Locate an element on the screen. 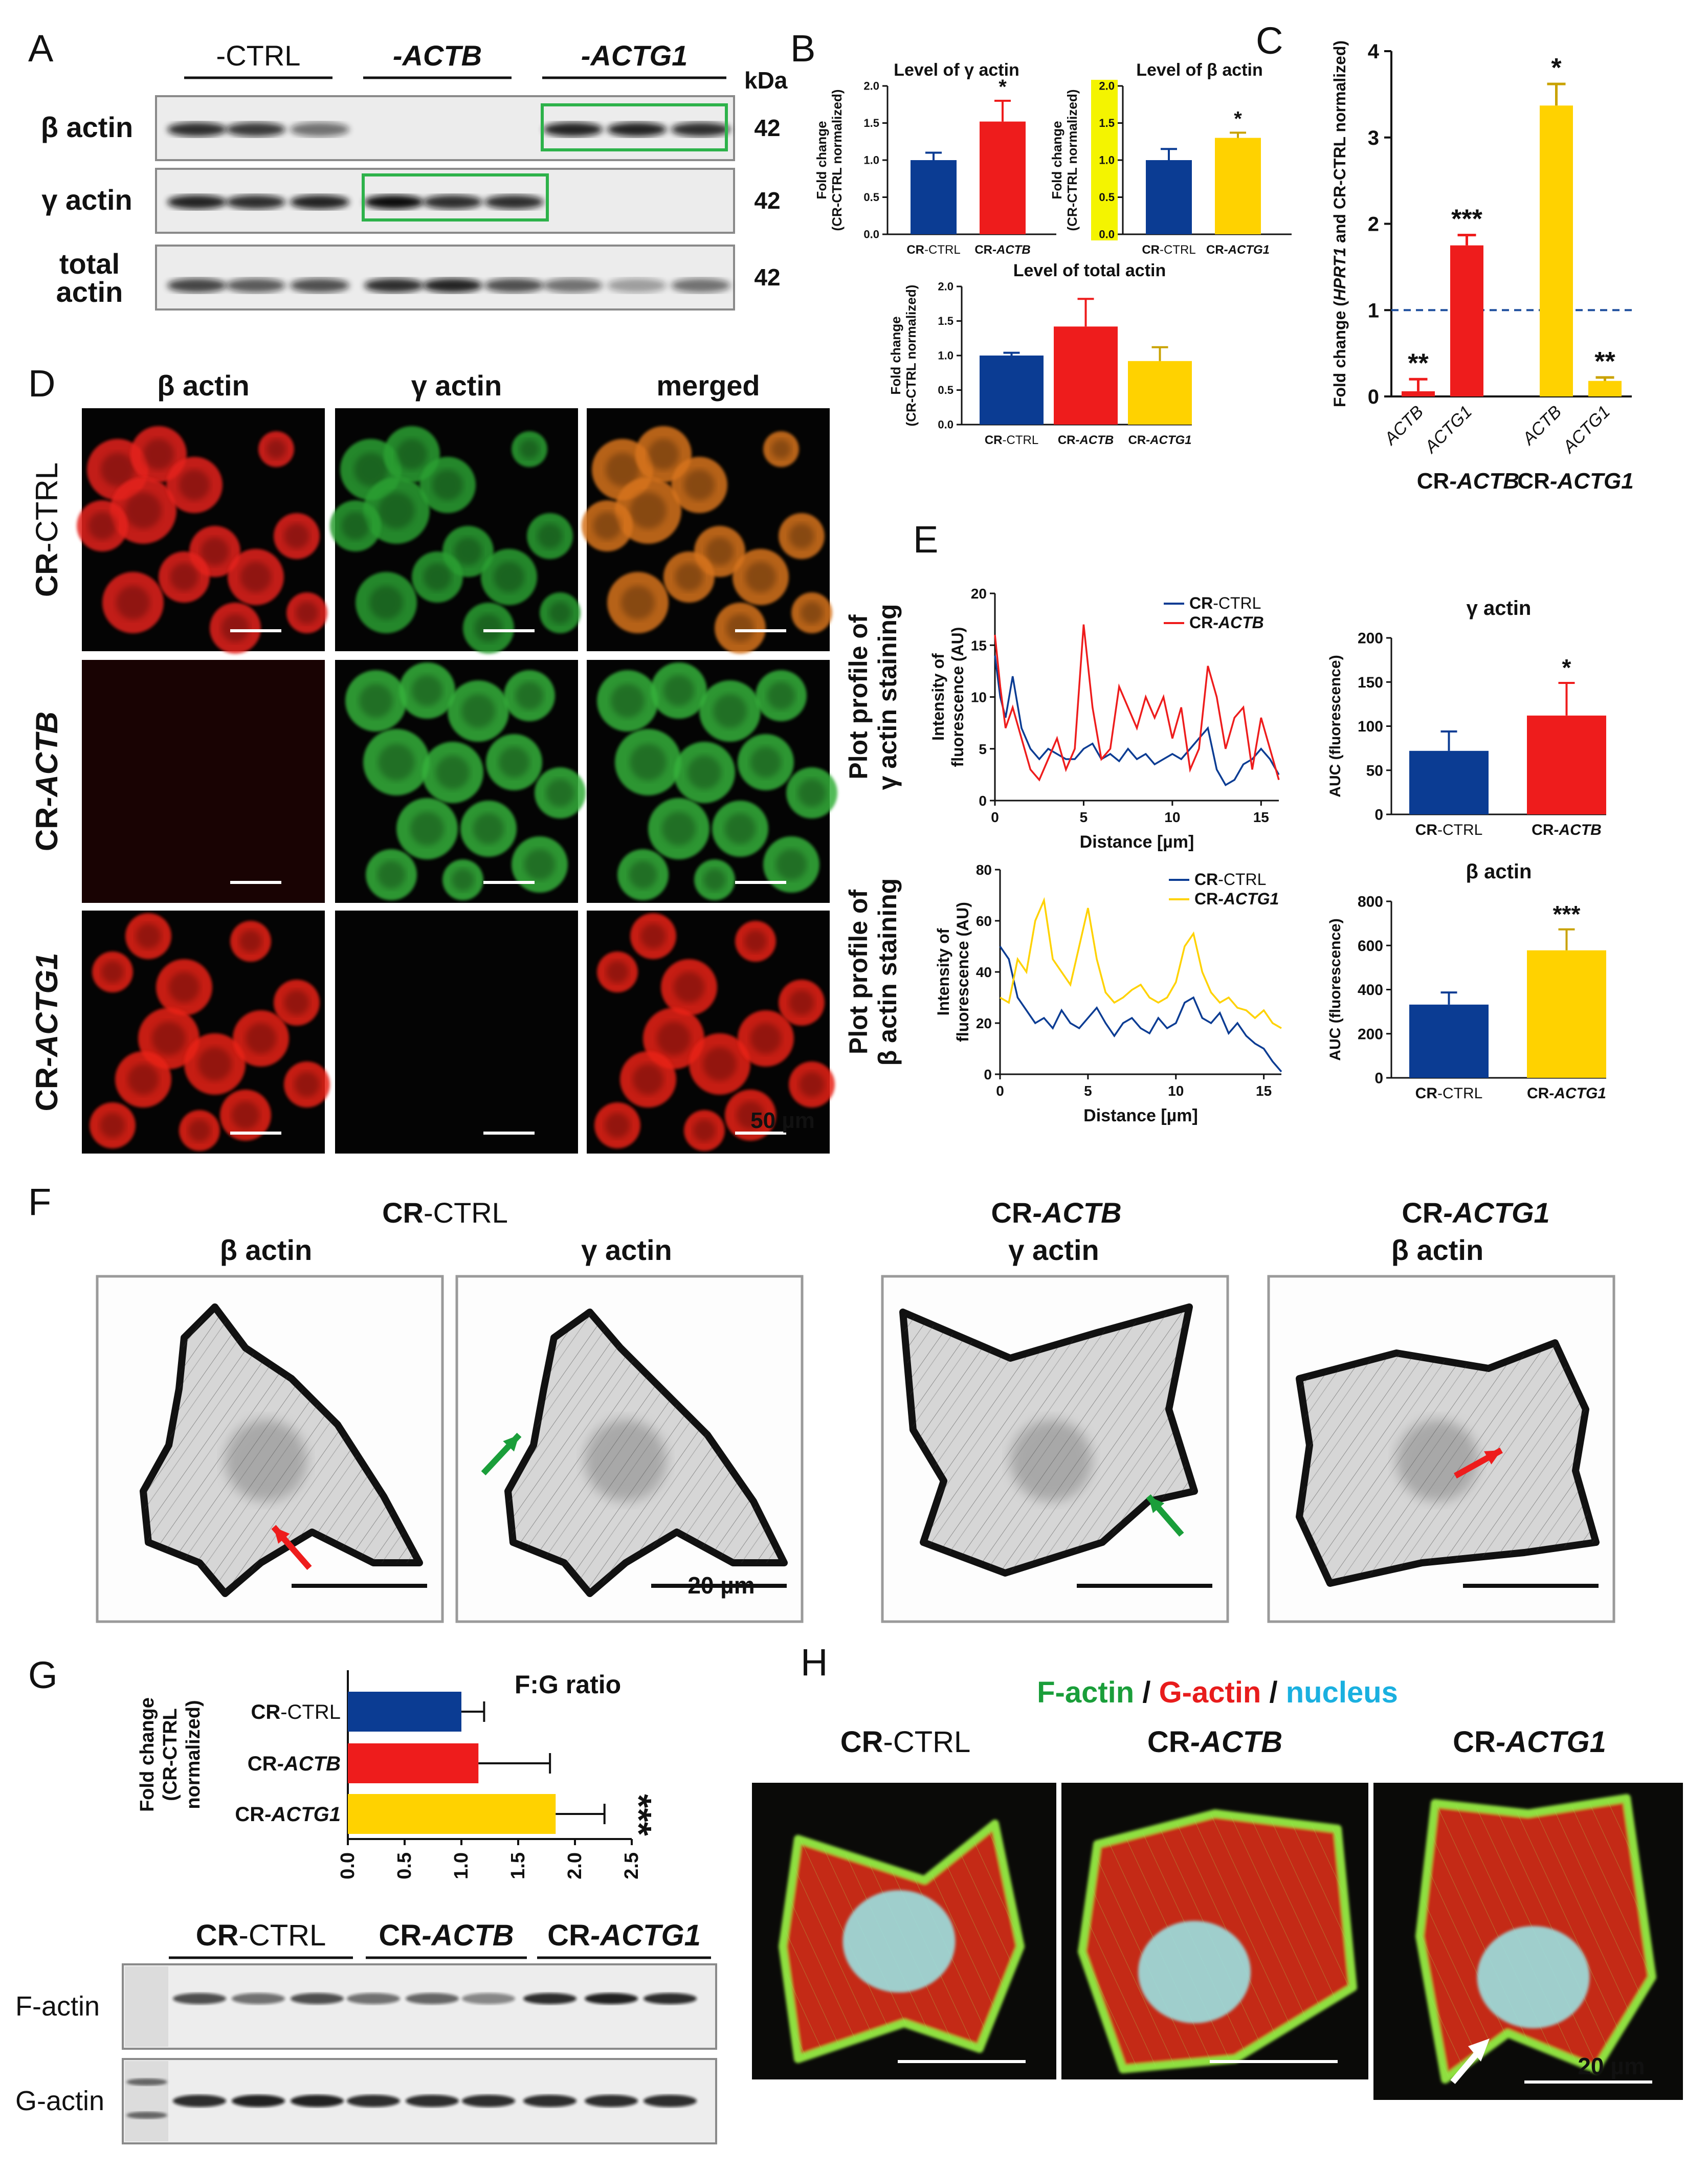 The height and width of the screenshot is (2170, 1708). blot-group-label: -ACTB is located at coordinates (437, 55).